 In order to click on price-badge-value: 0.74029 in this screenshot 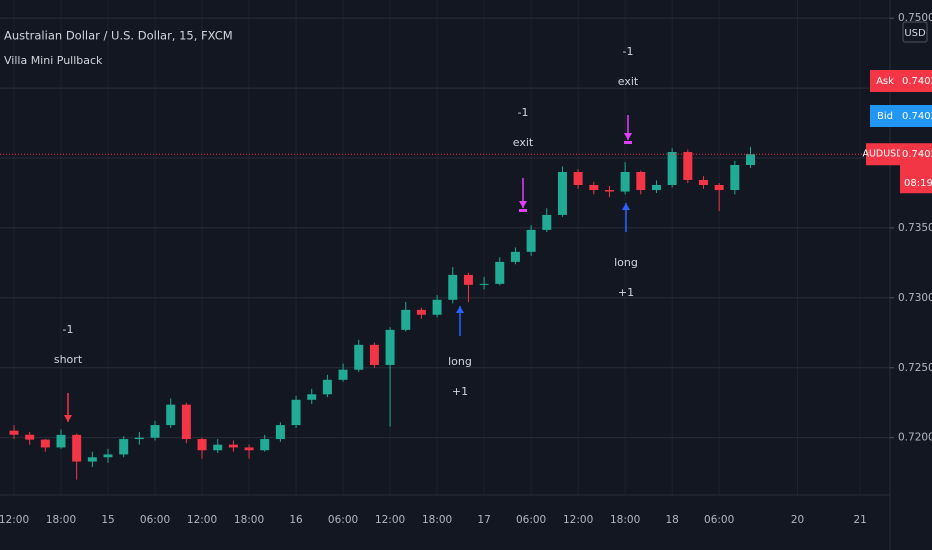, I will do `click(917, 81)`.